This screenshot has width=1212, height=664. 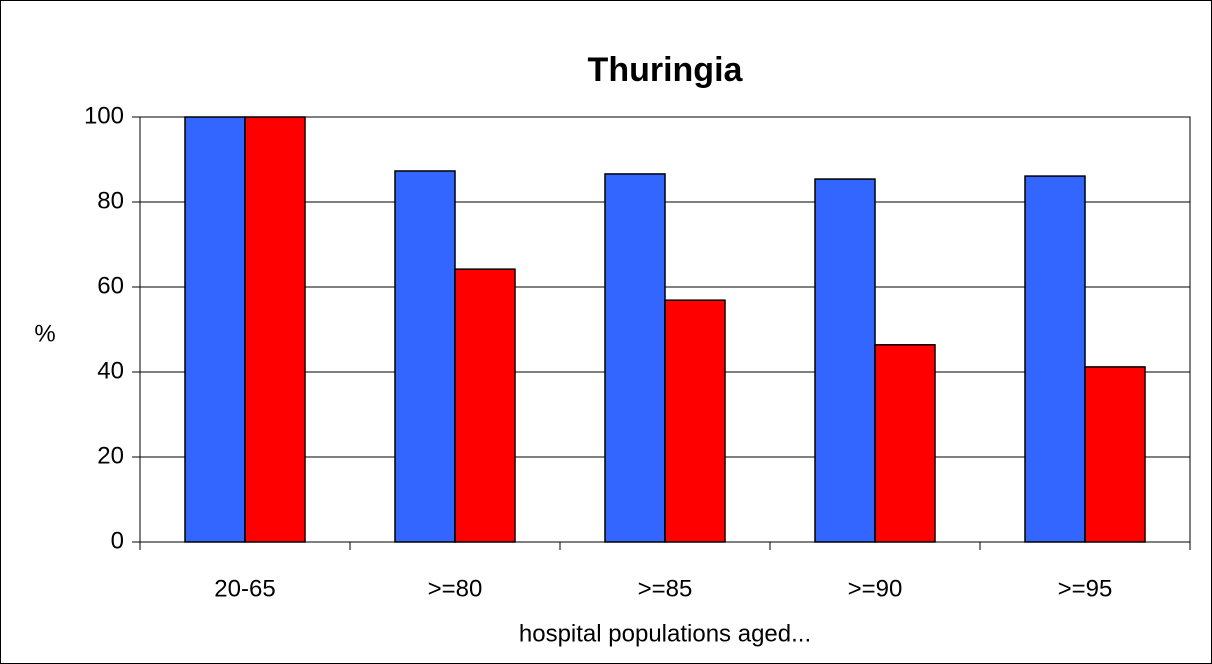 I want to click on y-tick-label: 0, so click(x=117, y=540).